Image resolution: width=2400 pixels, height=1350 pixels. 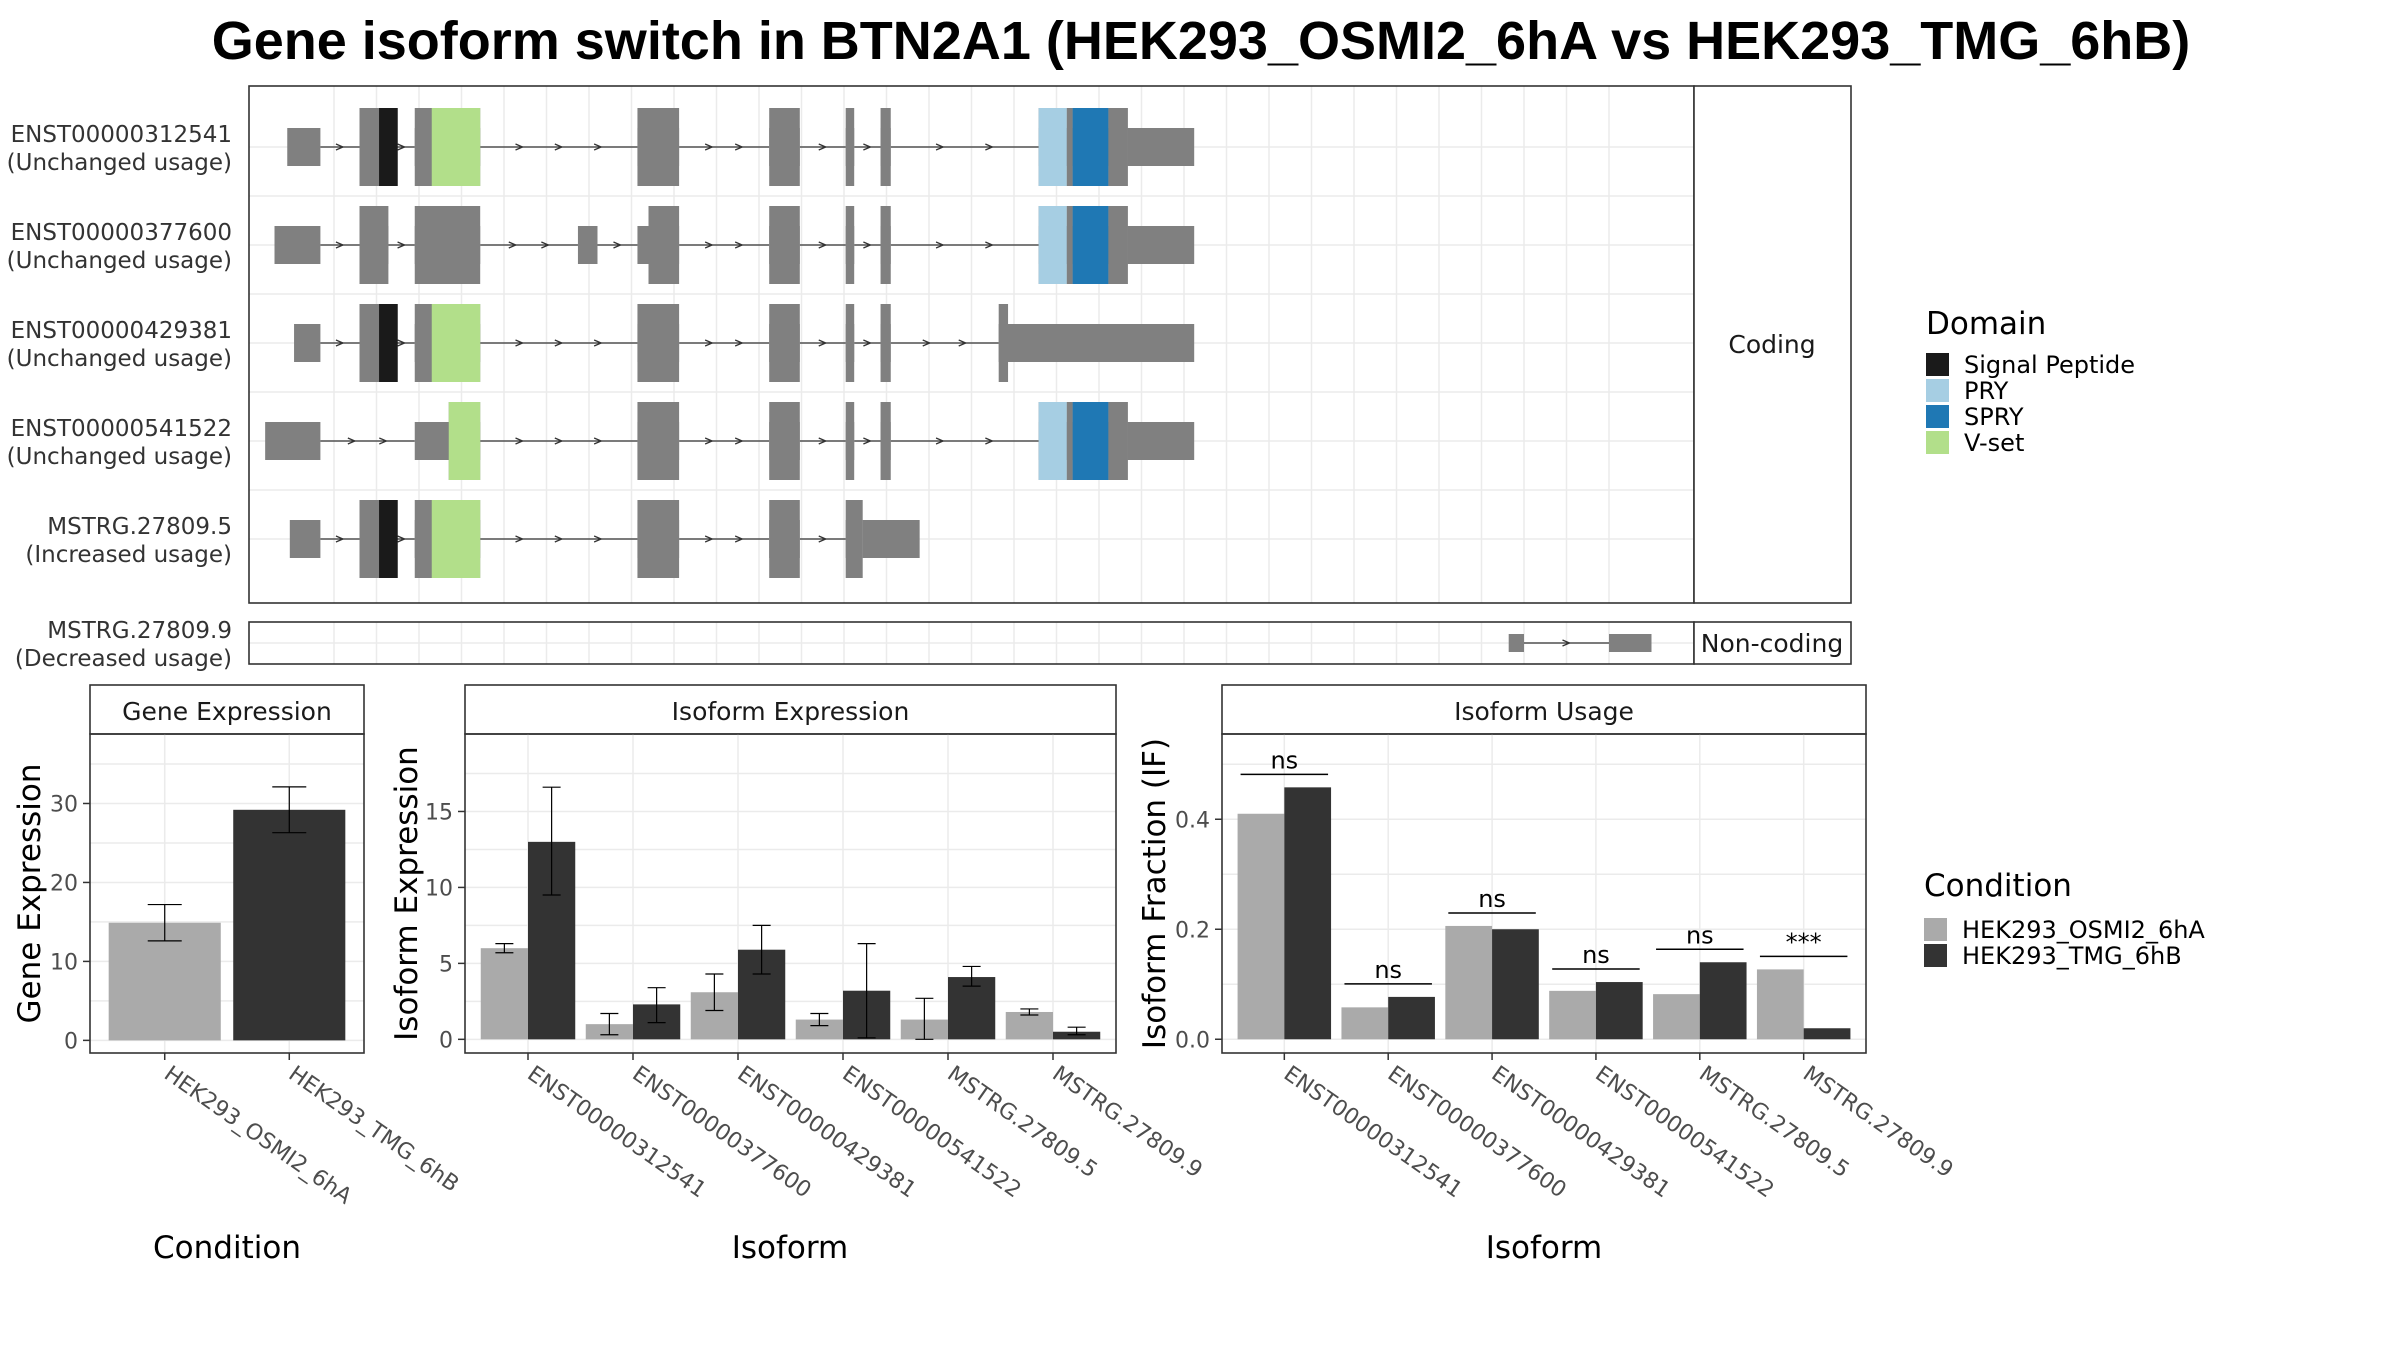 What do you see at coordinates (227, 1248) in the screenshot?
I see `x-axis-title: Condition` at bounding box center [227, 1248].